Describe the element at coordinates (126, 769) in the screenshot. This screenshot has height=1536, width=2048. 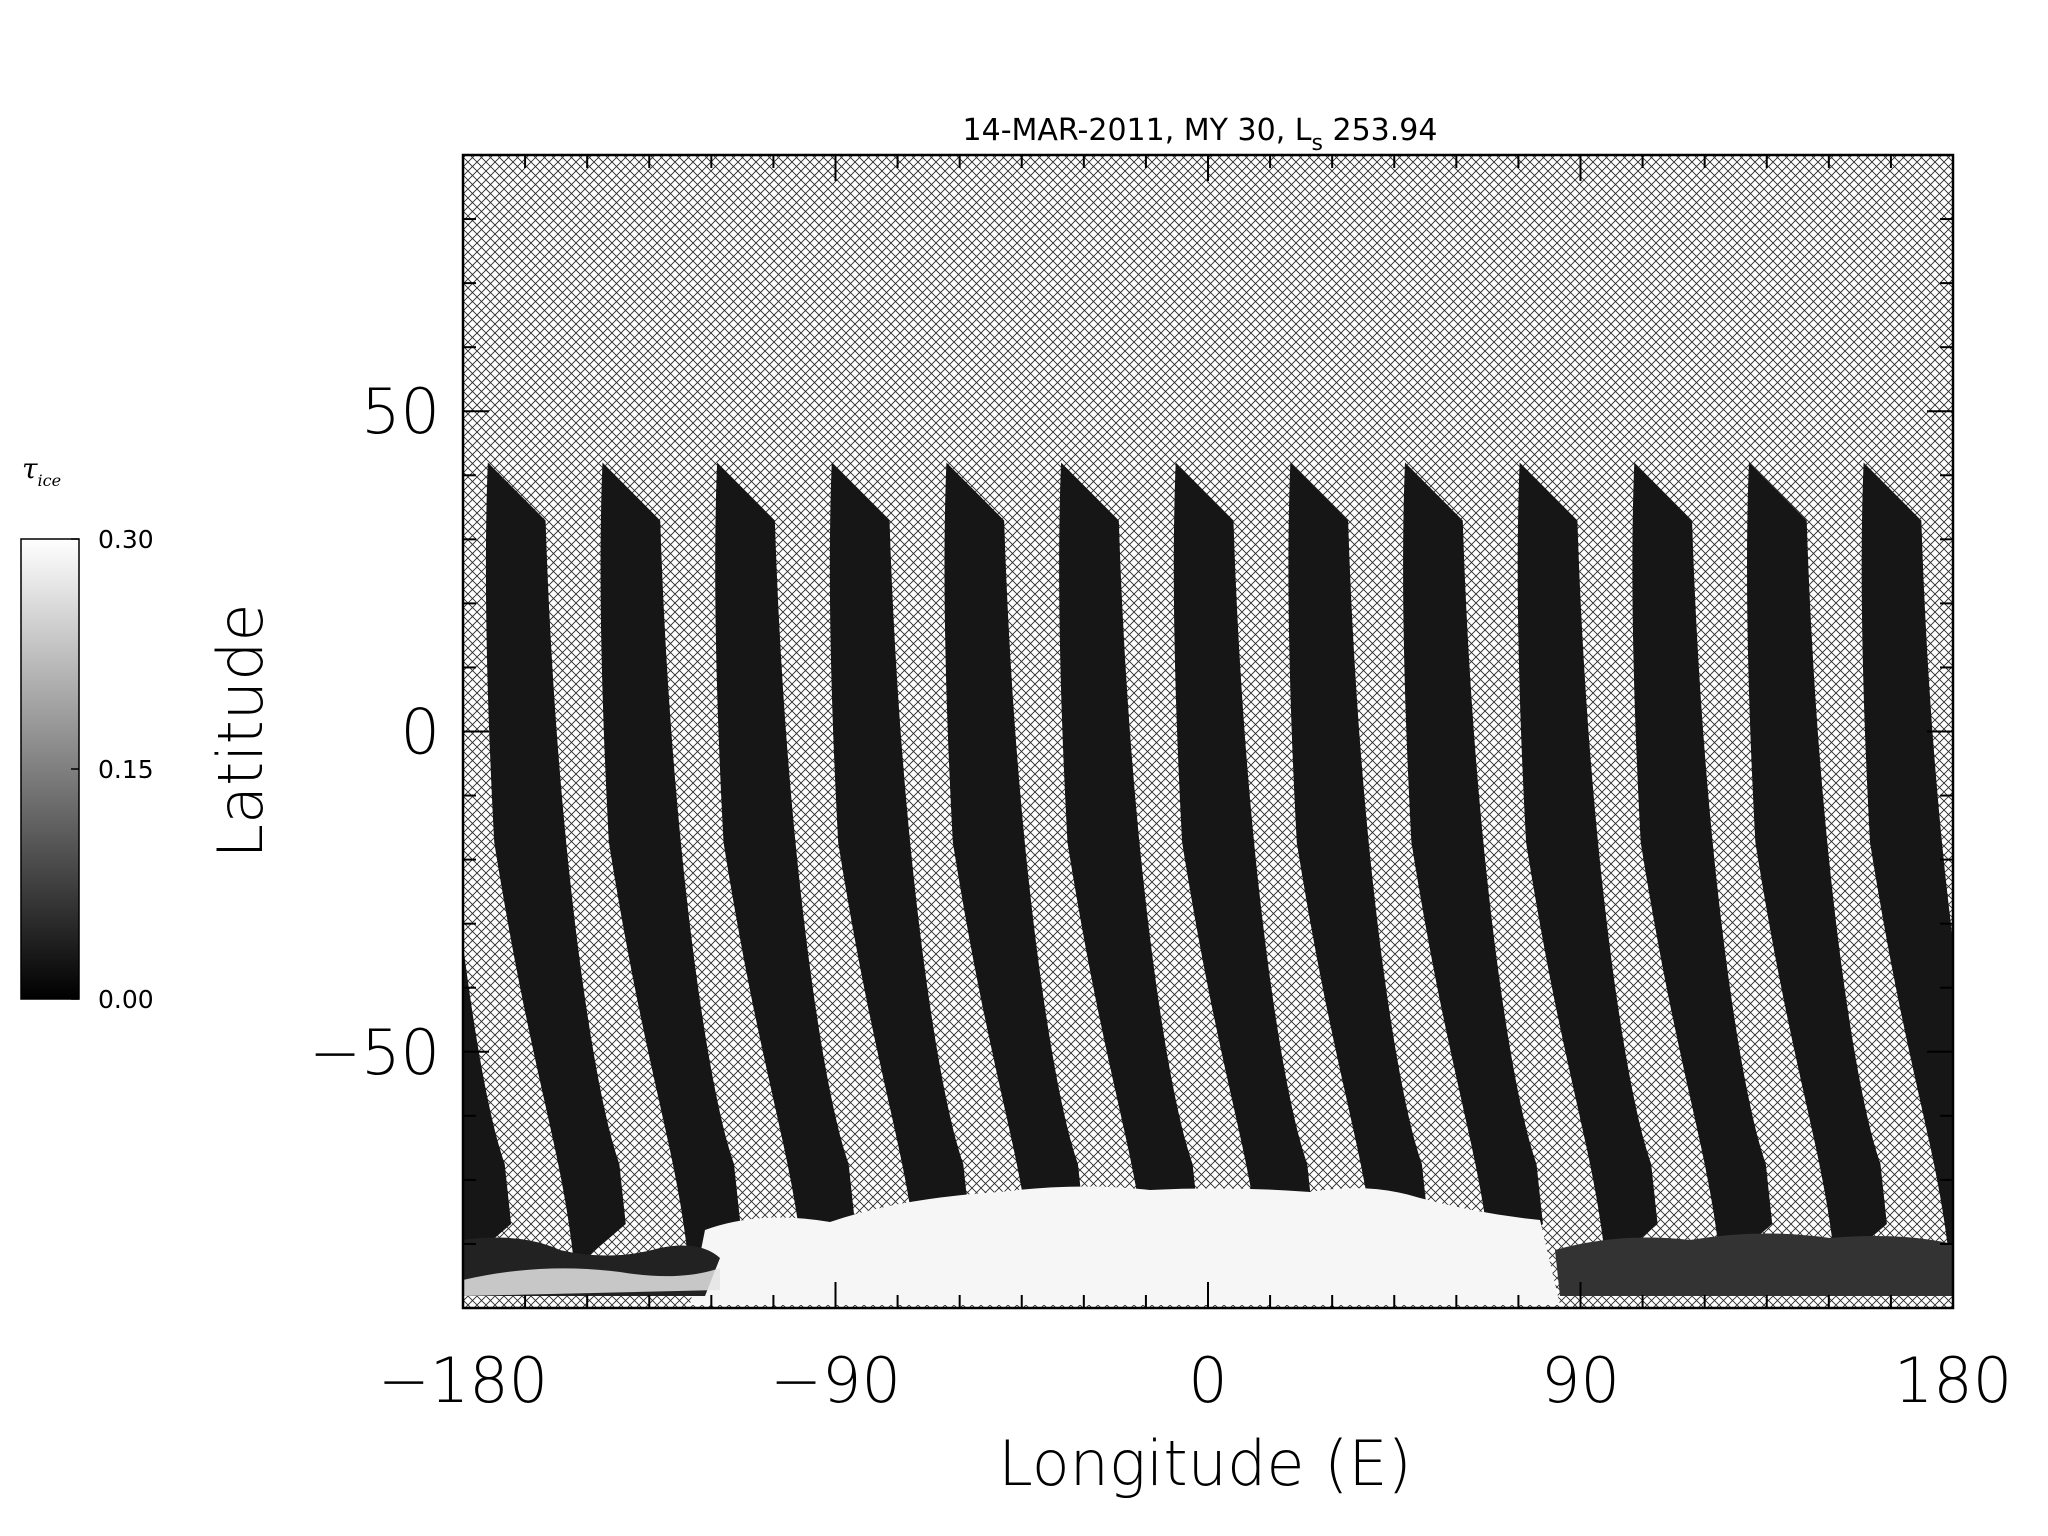
I see `colorbar-tick-label: 0.15` at that location.